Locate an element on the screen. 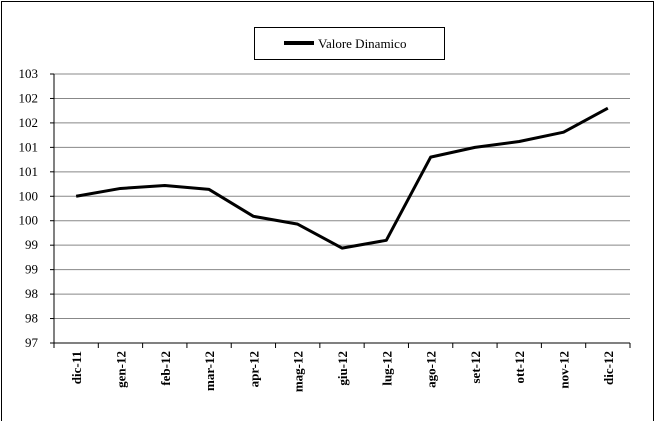  x-tick-label: lug-12 is located at coordinates (386, 368).